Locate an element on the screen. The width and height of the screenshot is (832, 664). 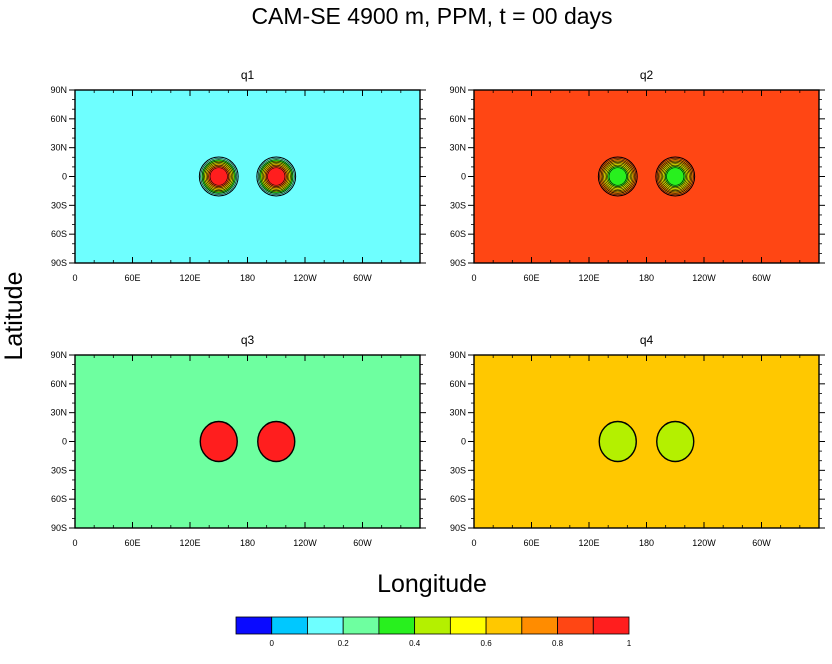
colorbar-tick-label: 0.4 is located at coordinates (415, 643).